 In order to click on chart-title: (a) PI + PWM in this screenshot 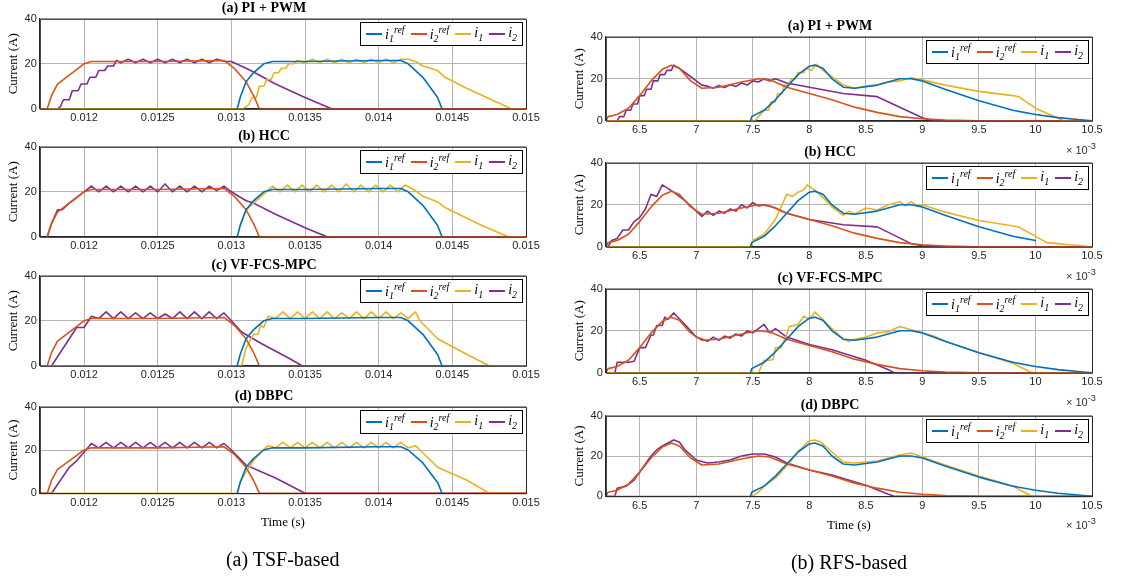, I will do `click(830, 26)`.